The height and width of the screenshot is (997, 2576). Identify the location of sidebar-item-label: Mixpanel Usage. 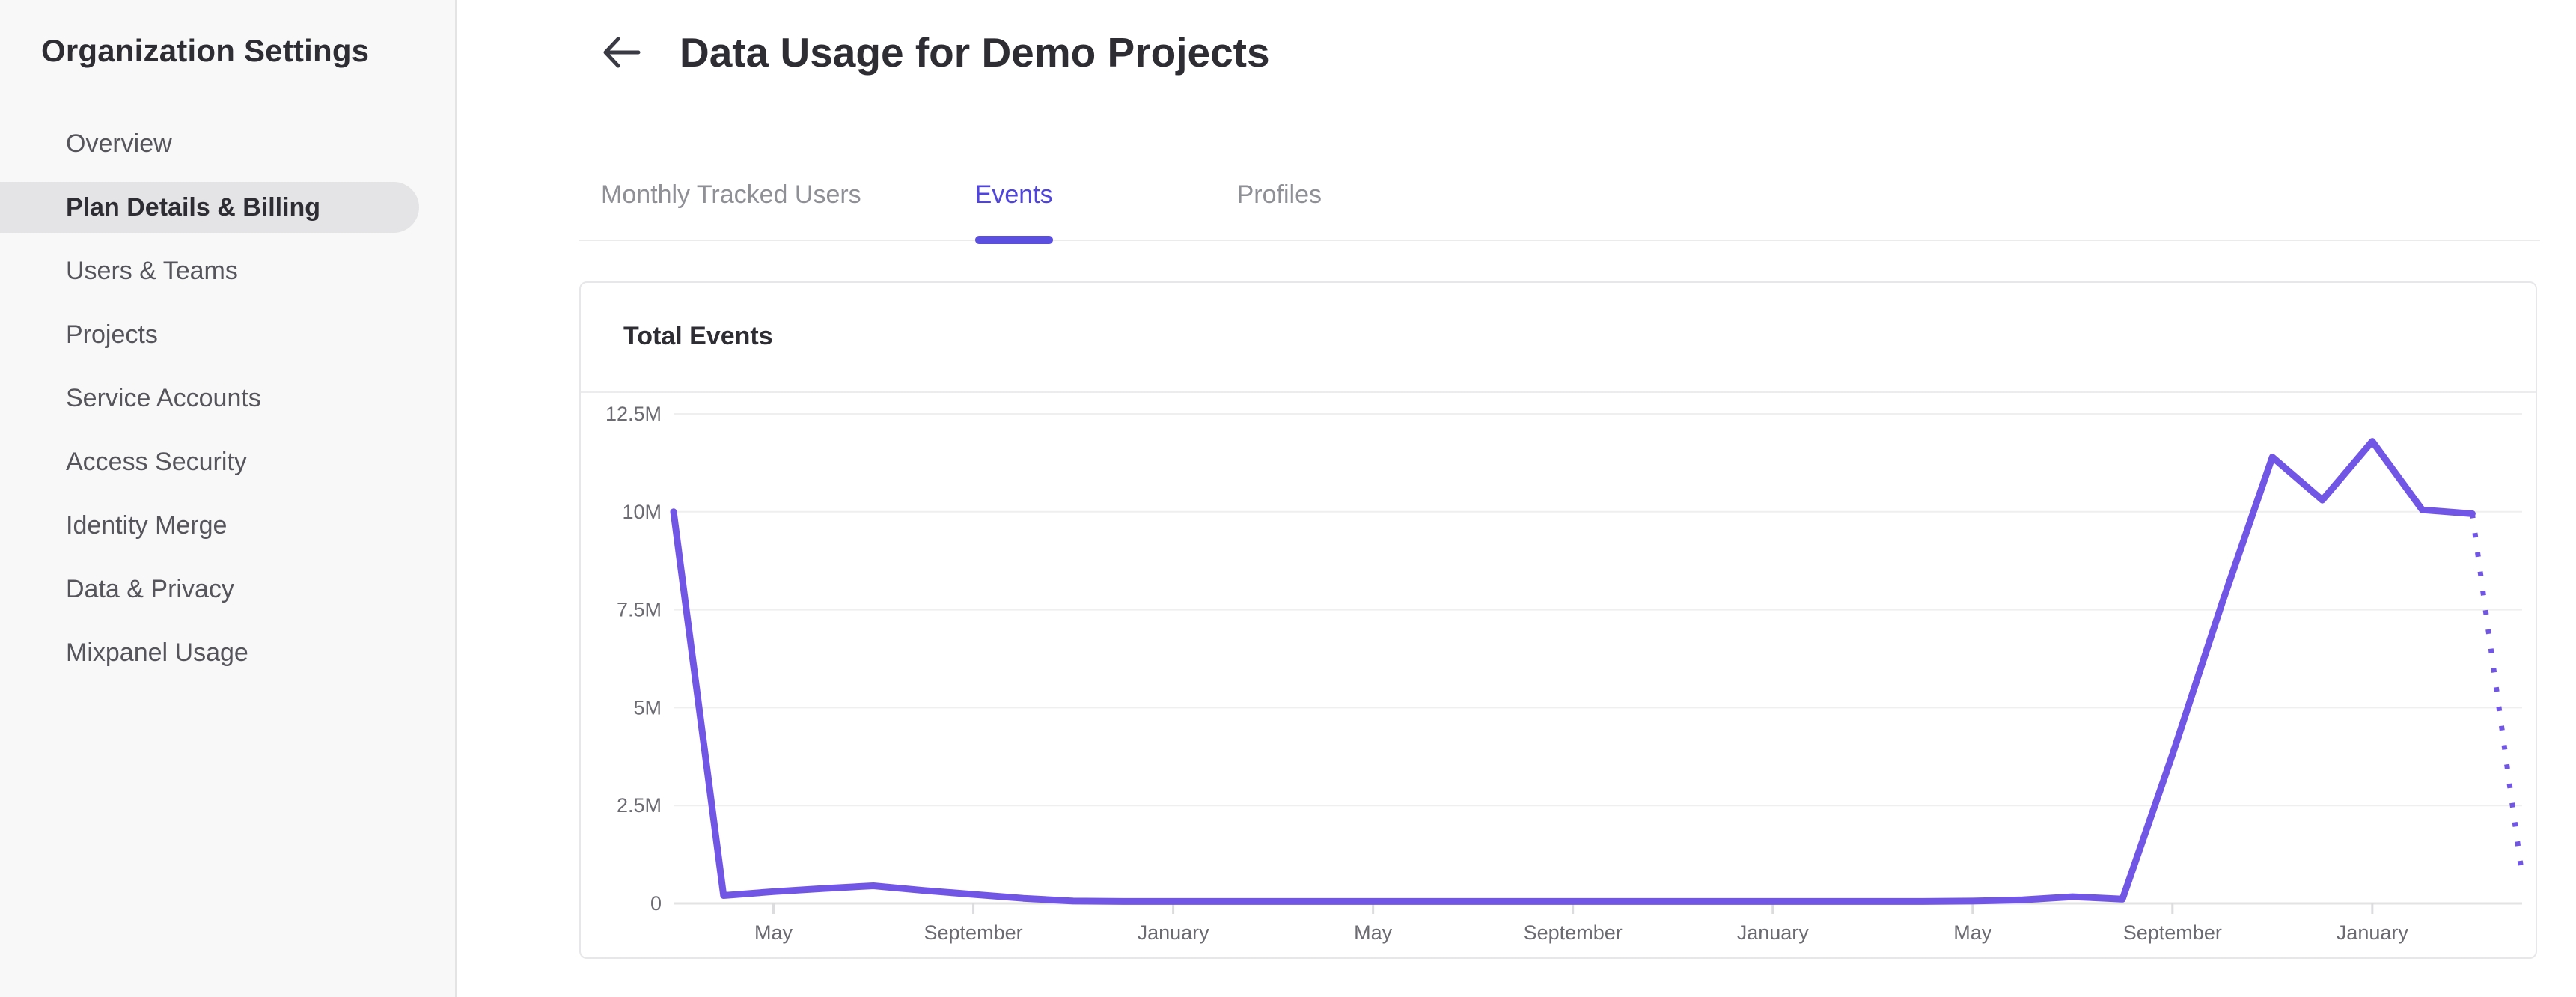
(157, 652).